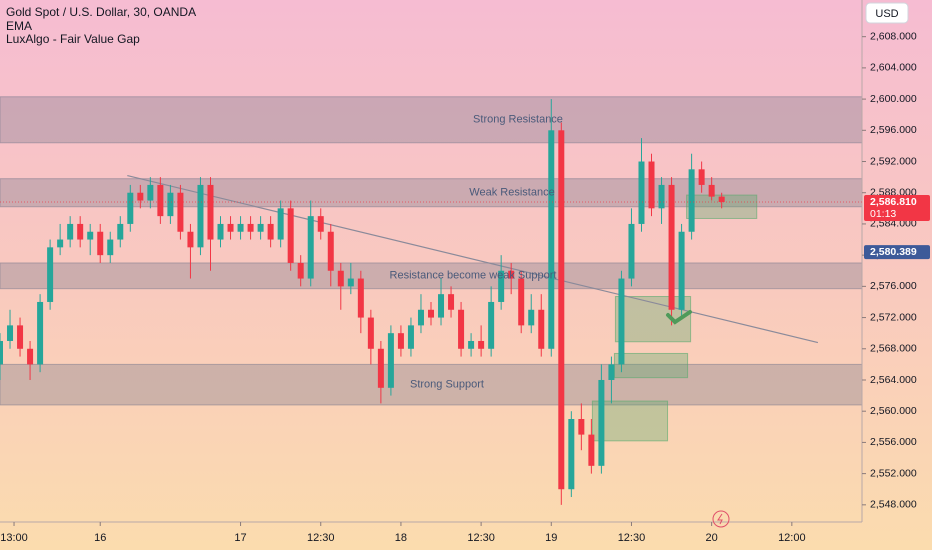 This screenshot has height=555, width=932. I want to click on y-tick-label: 2,592.000, so click(893, 161).